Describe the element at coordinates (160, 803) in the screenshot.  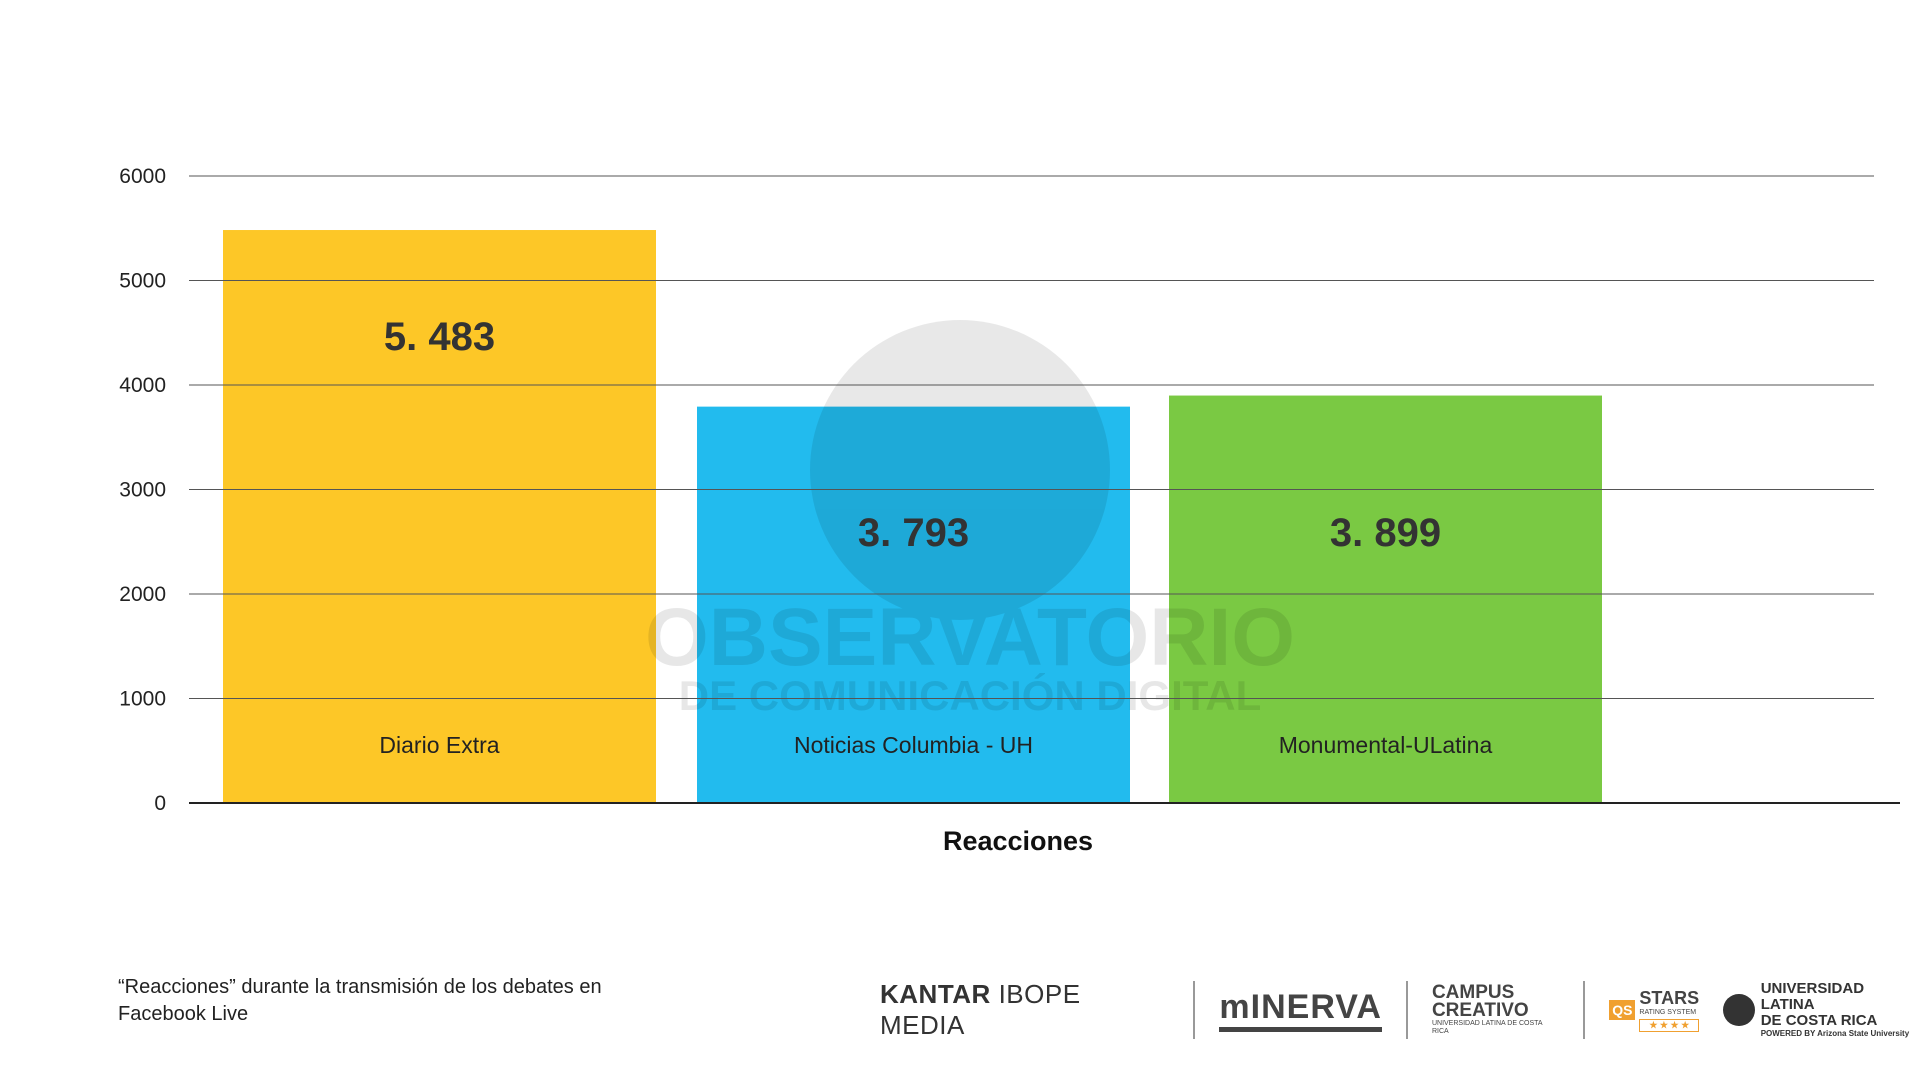
I see `y-tick-label: 0` at that location.